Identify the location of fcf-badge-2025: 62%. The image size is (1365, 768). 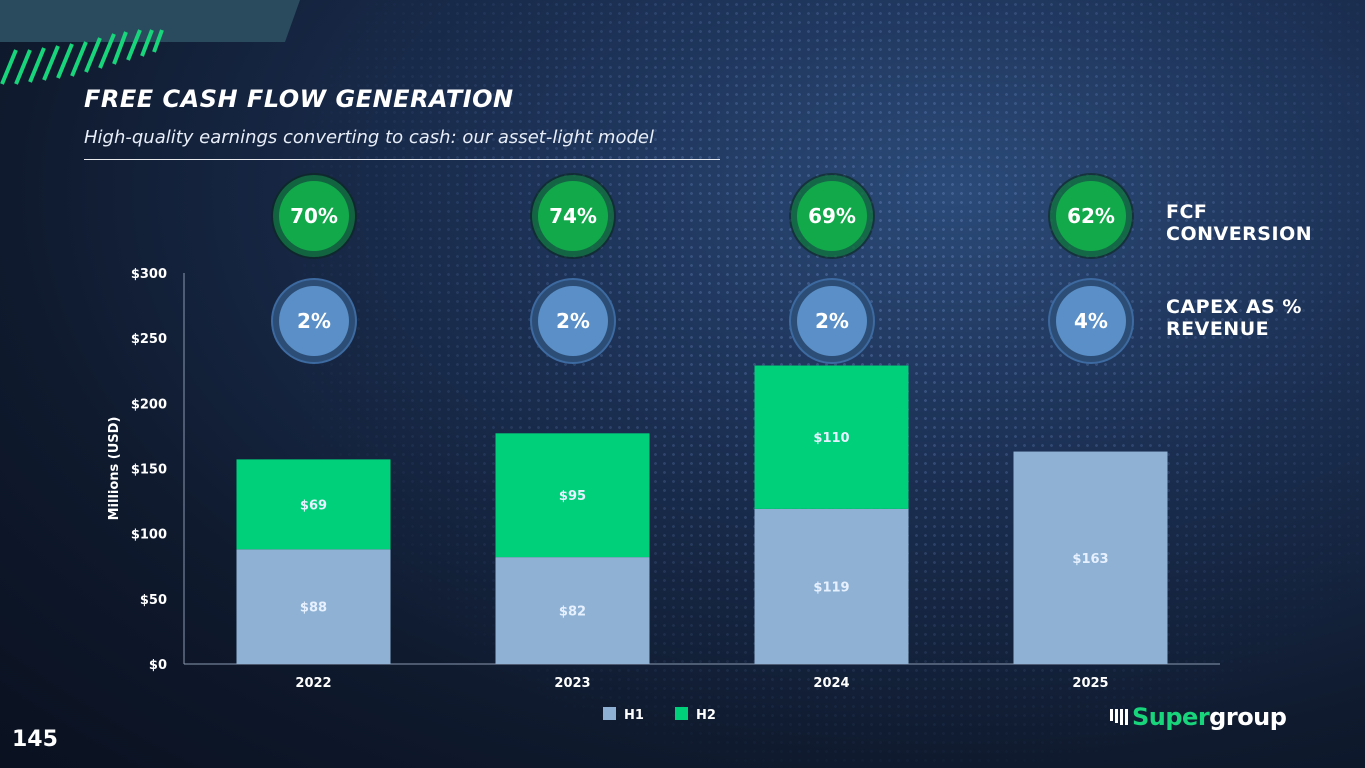
(1091, 216).